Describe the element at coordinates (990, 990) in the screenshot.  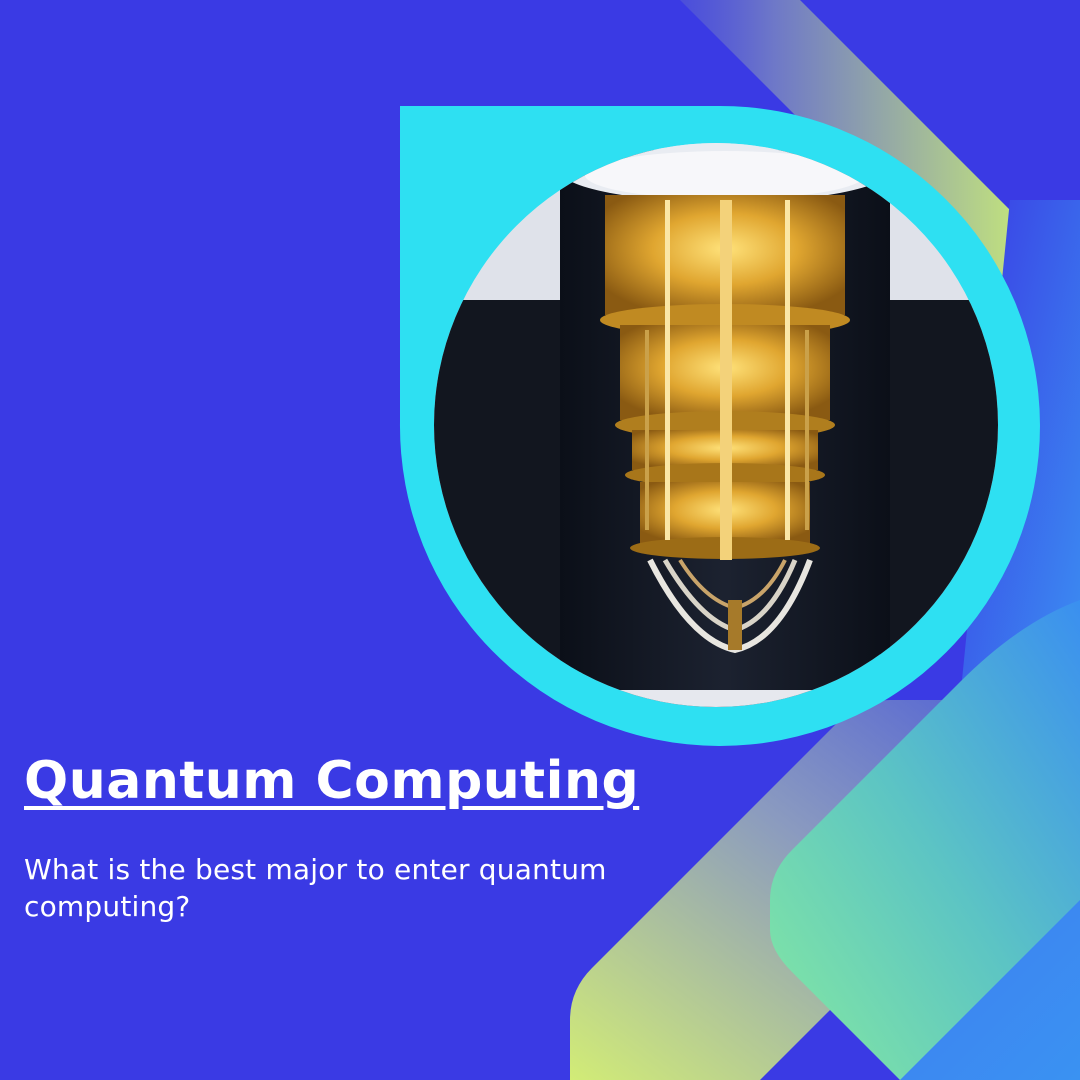
I see `bottom-gradient-corner` at that location.